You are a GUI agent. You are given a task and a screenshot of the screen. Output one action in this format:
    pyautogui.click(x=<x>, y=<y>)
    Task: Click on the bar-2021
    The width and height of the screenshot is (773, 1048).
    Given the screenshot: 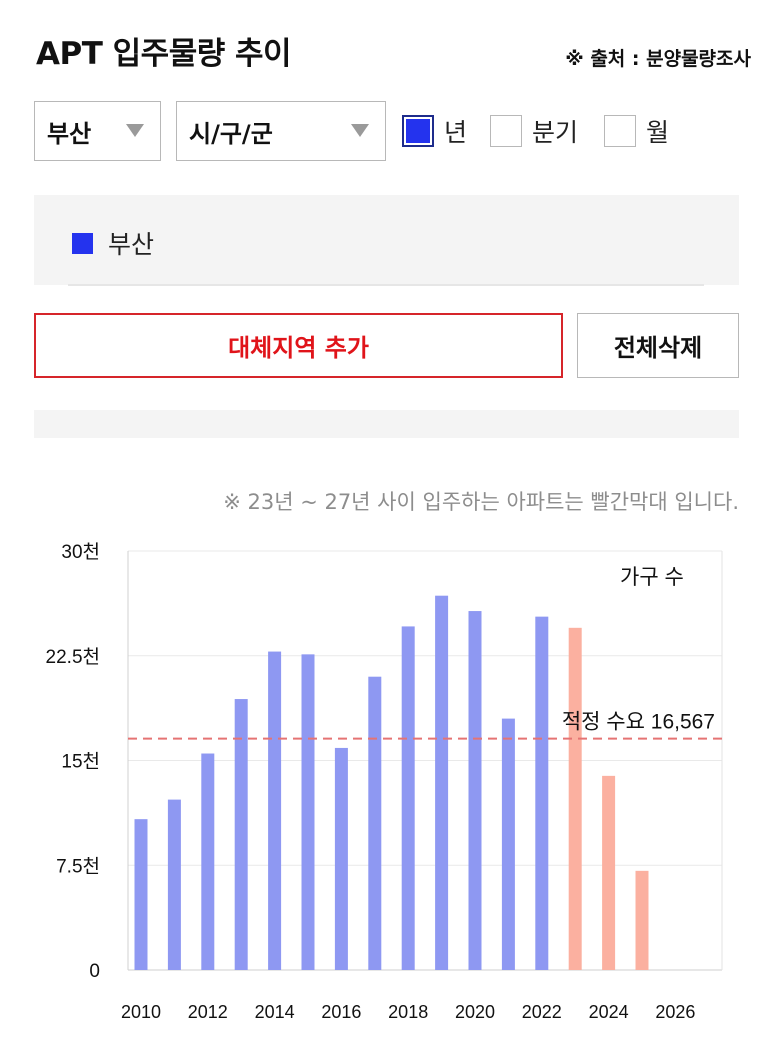 What is the action you would take?
    pyautogui.click(x=508, y=844)
    